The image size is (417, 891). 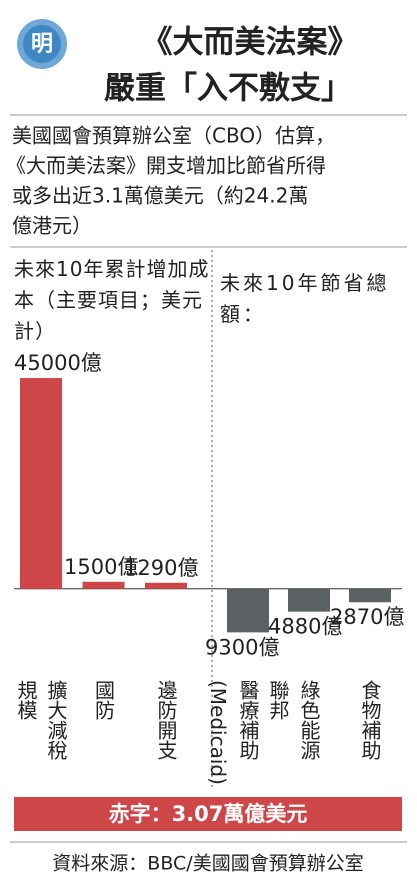 What do you see at coordinates (228, 89) in the screenshot?
I see `title: 嚴重「入不敷支」` at bounding box center [228, 89].